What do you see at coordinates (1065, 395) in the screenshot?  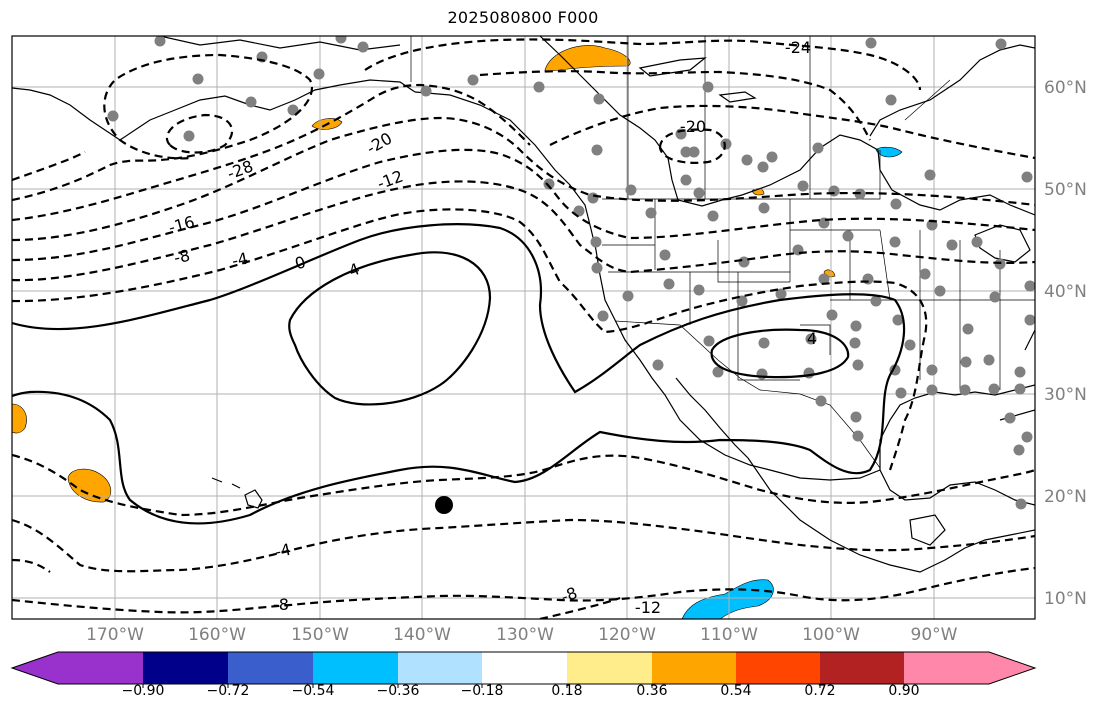 I see `lat-label: 30°N` at bounding box center [1065, 395].